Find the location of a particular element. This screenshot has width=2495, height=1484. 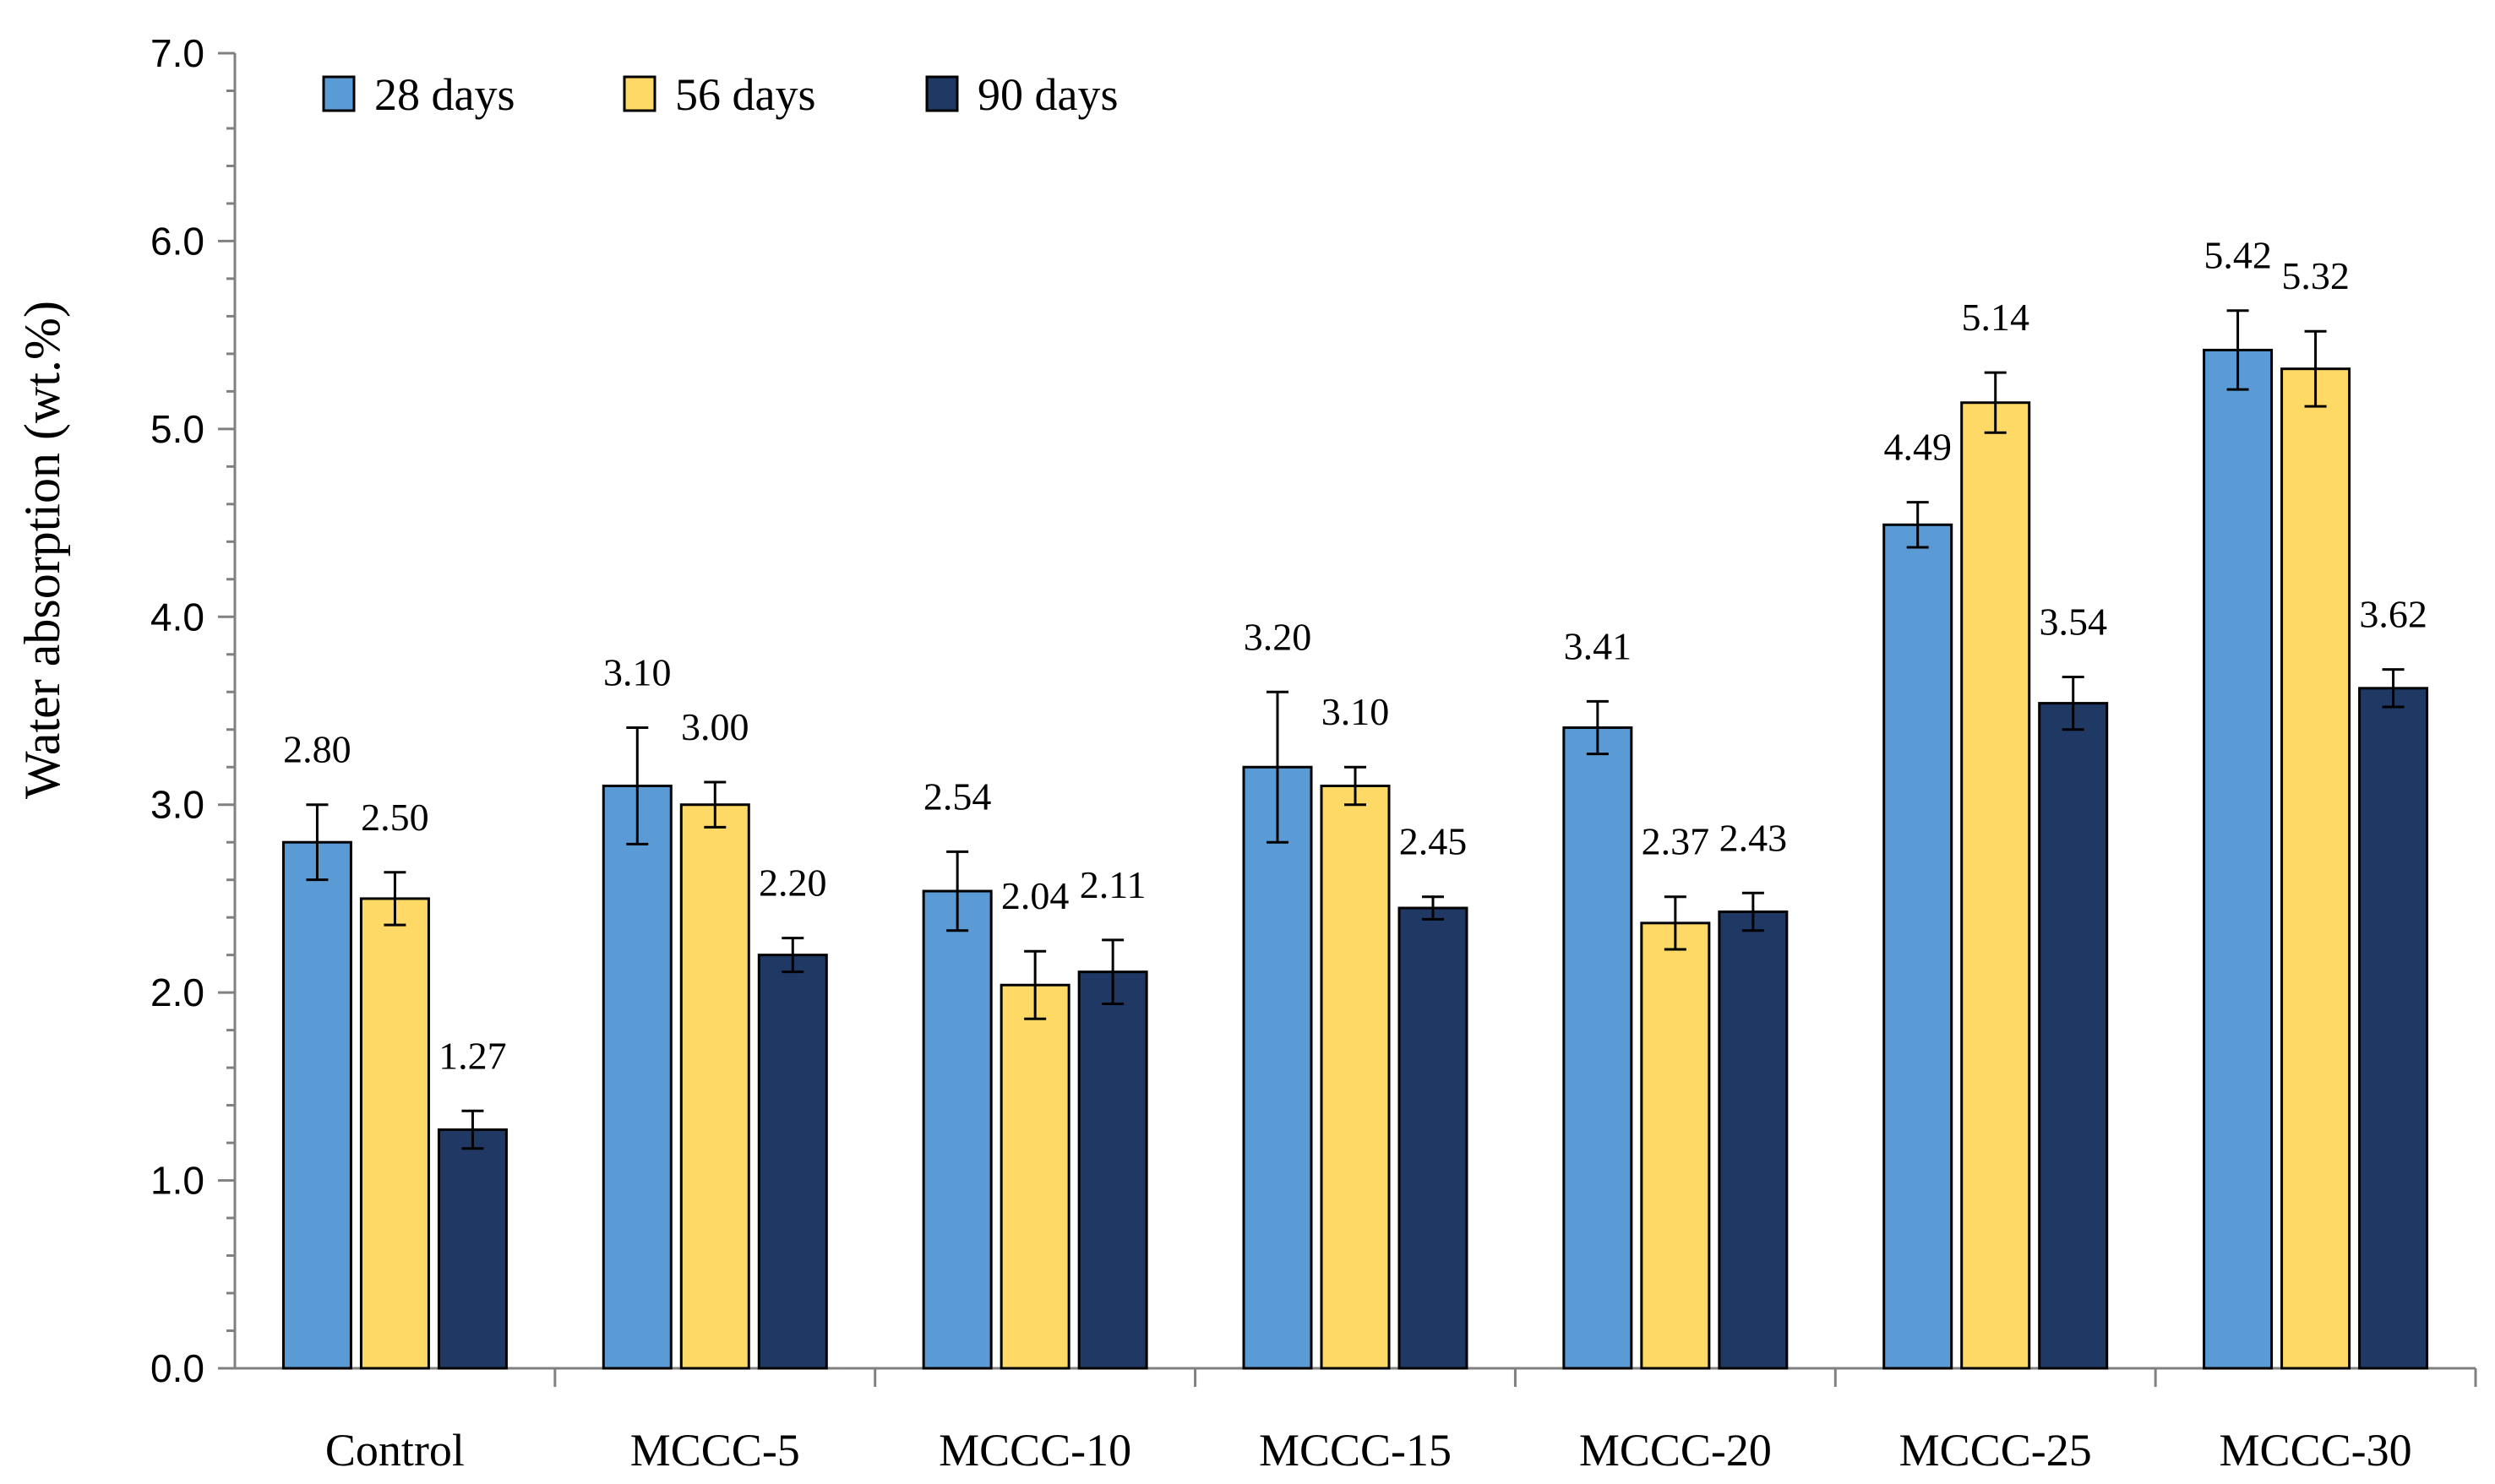

data-label: 2.37 is located at coordinates (1676, 841).